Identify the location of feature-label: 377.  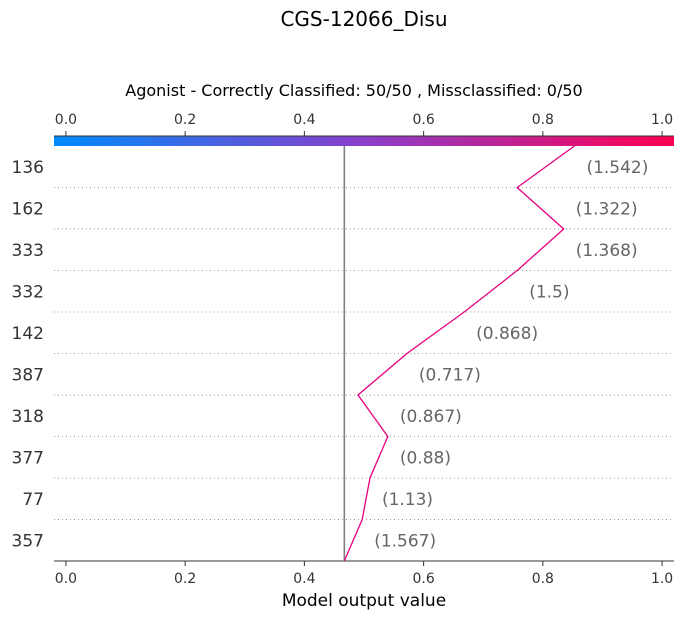
(28, 458).